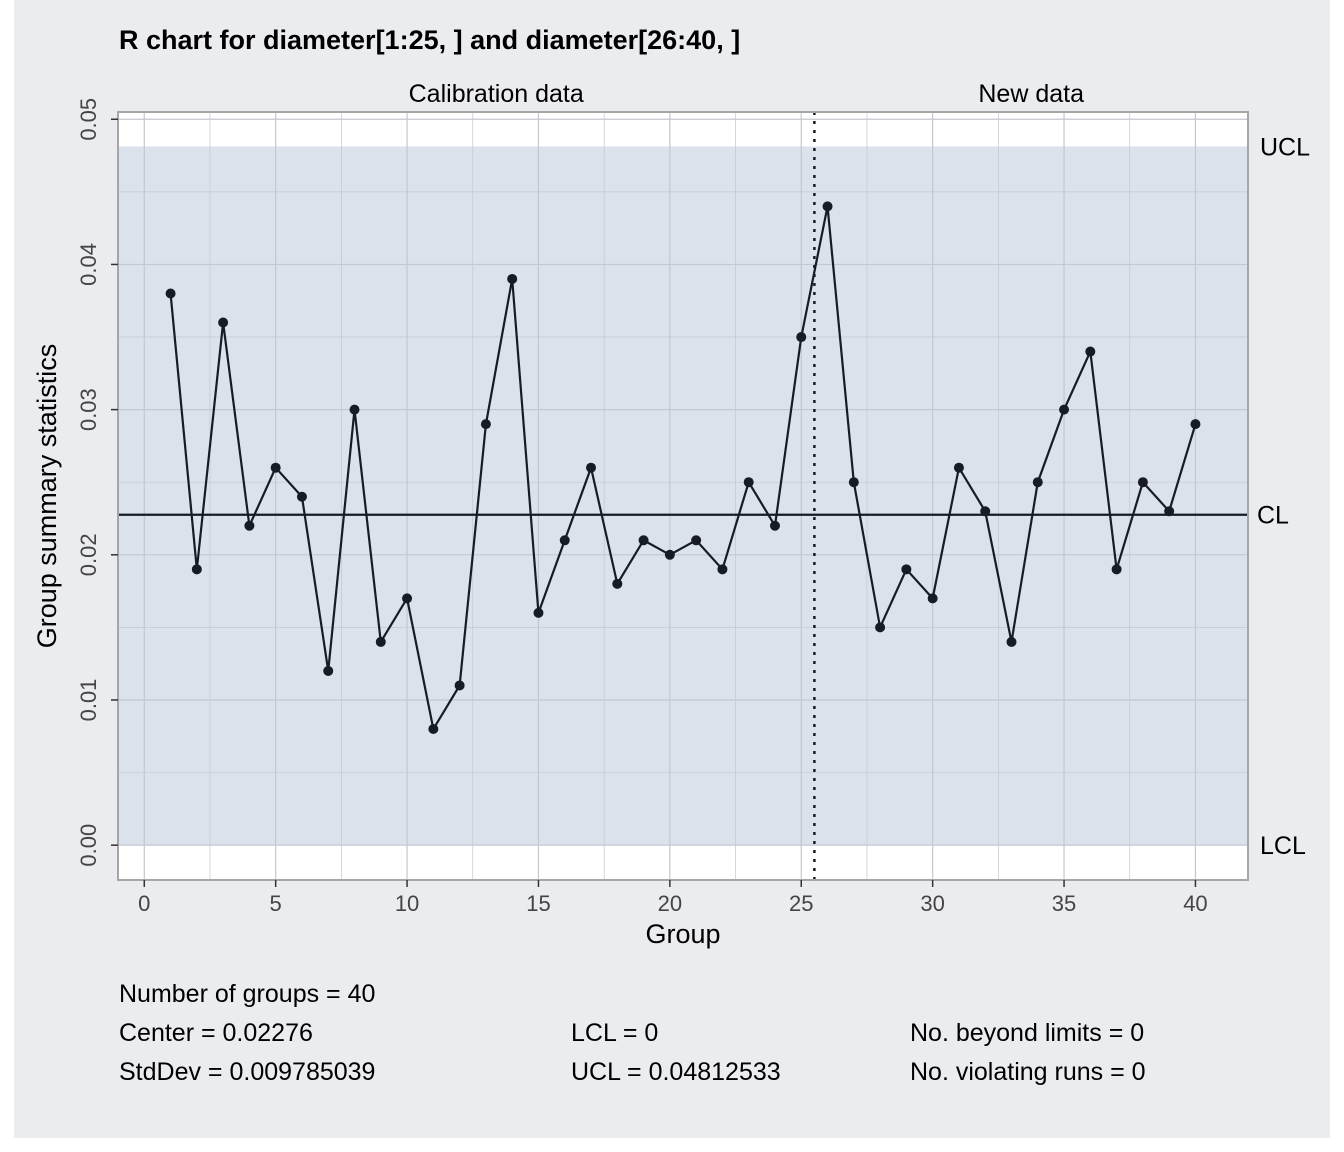 This screenshot has height=1152, width=1344. What do you see at coordinates (47, 496) in the screenshot?
I see `y-axis-label: Group summary statistics` at bounding box center [47, 496].